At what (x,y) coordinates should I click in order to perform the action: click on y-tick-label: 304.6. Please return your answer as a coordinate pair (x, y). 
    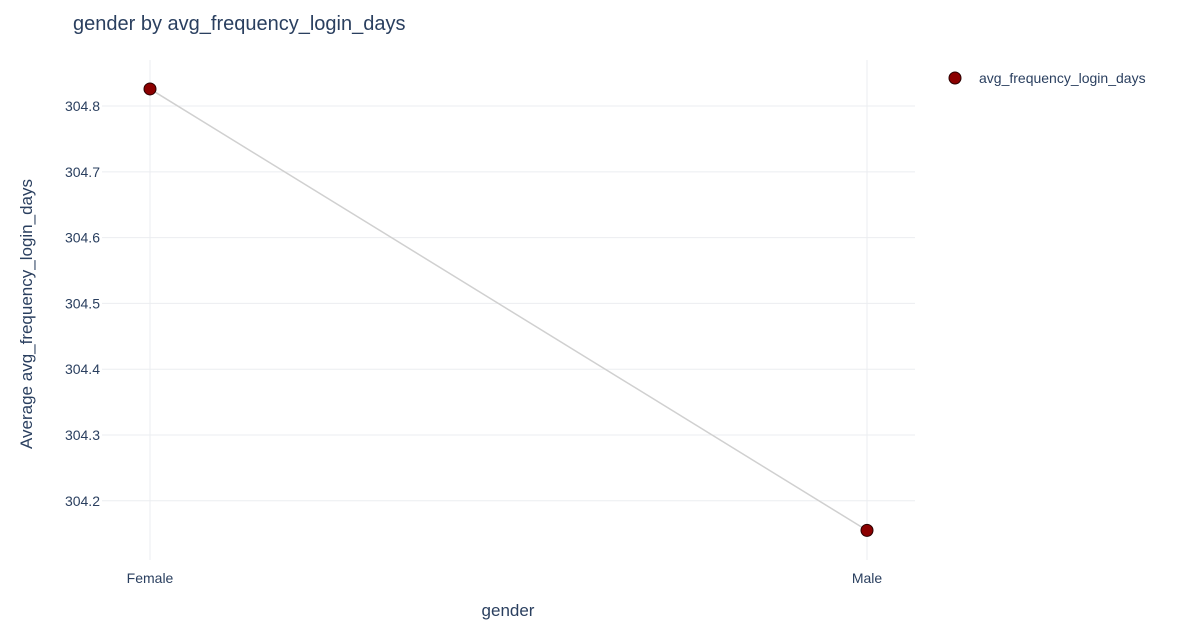
    Looking at the image, I should click on (82, 238).